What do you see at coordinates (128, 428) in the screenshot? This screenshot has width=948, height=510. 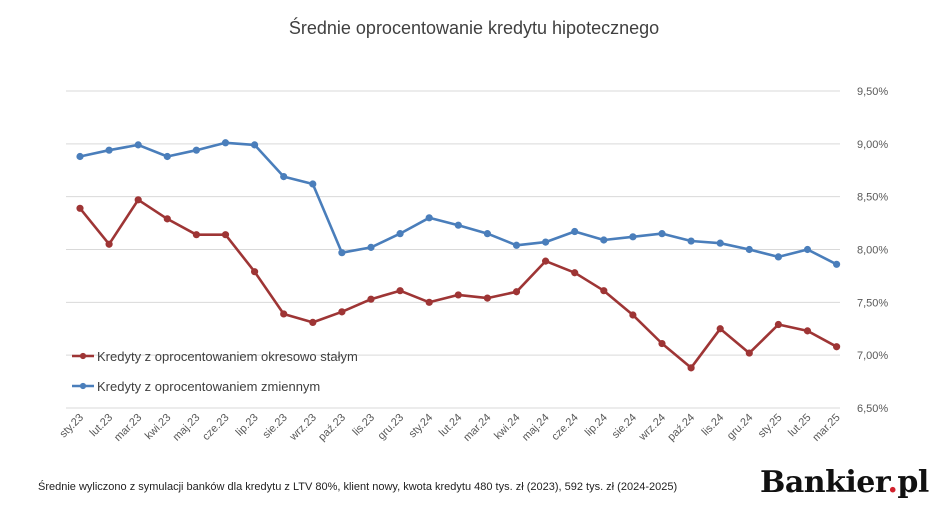 I see `x-tick-label: mar.23` at bounding box center [128, 428].